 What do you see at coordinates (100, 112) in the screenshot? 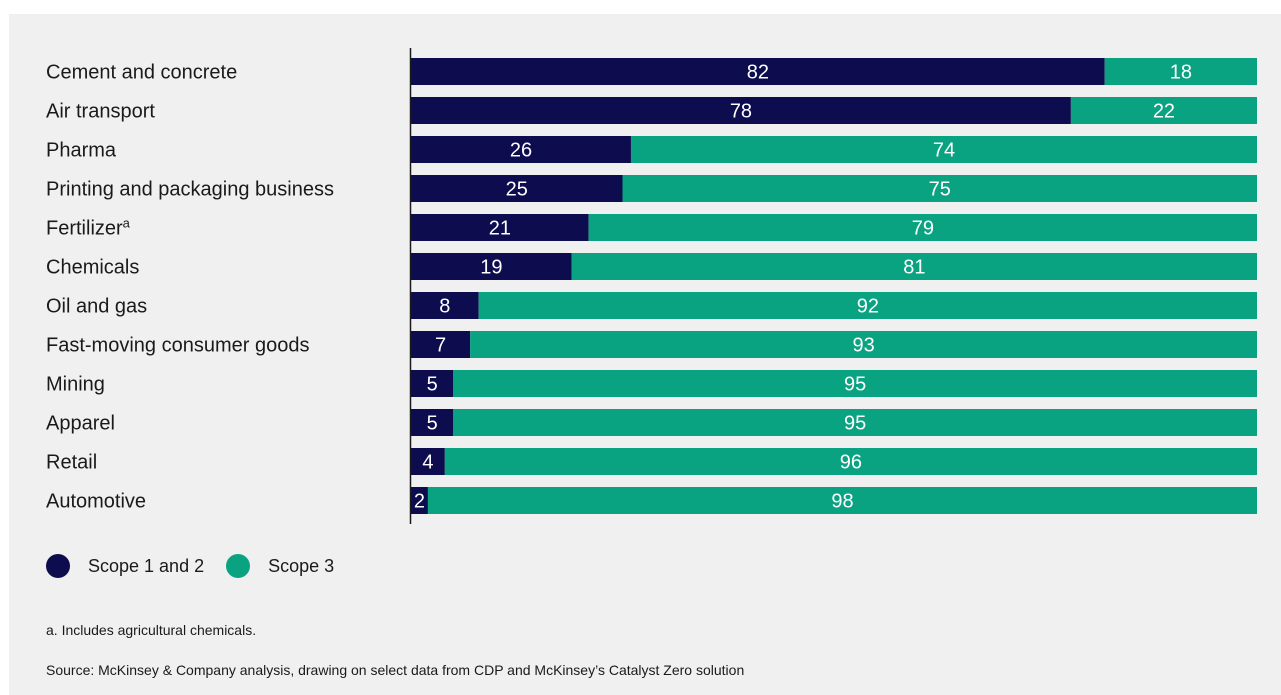
I see `category-label: Air transport` at bounding box center [100, 112].